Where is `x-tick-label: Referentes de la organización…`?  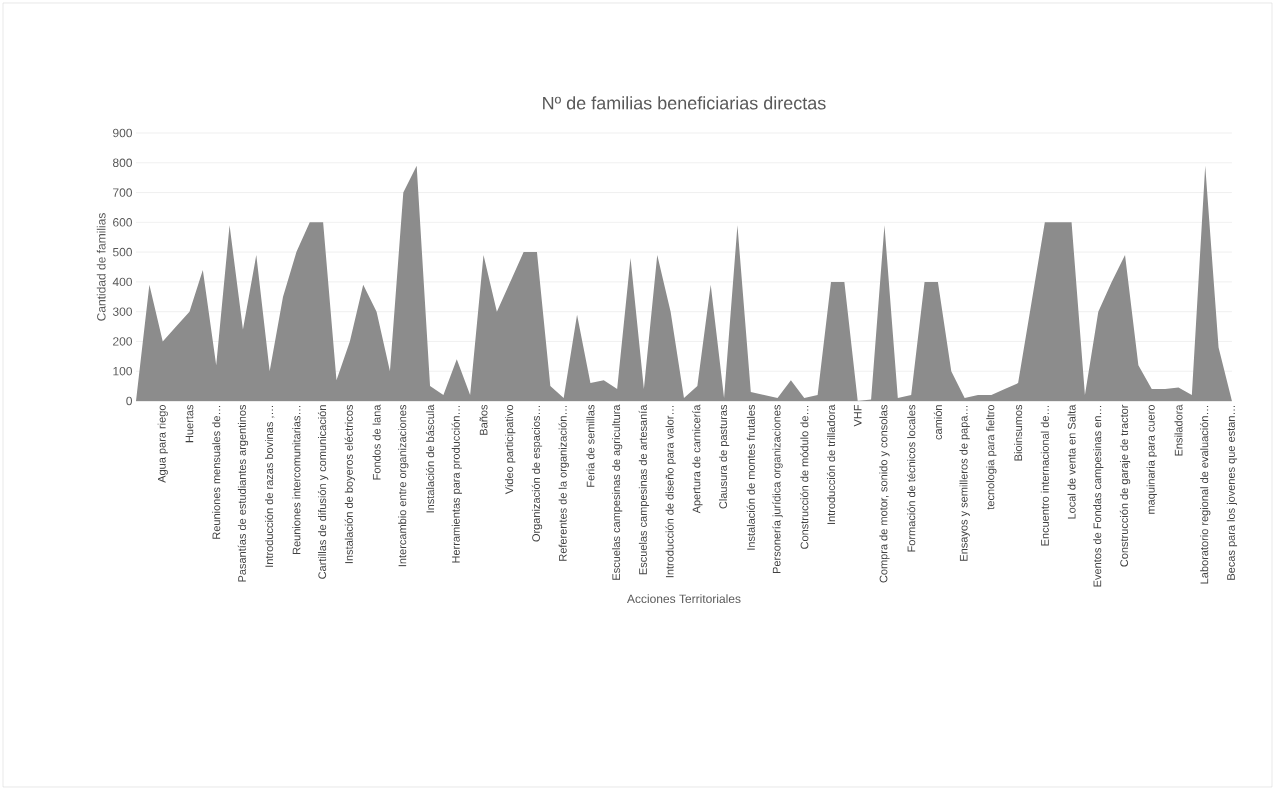
x-tick-label: Referentes de la organización… is located at coordinates (563, 483).